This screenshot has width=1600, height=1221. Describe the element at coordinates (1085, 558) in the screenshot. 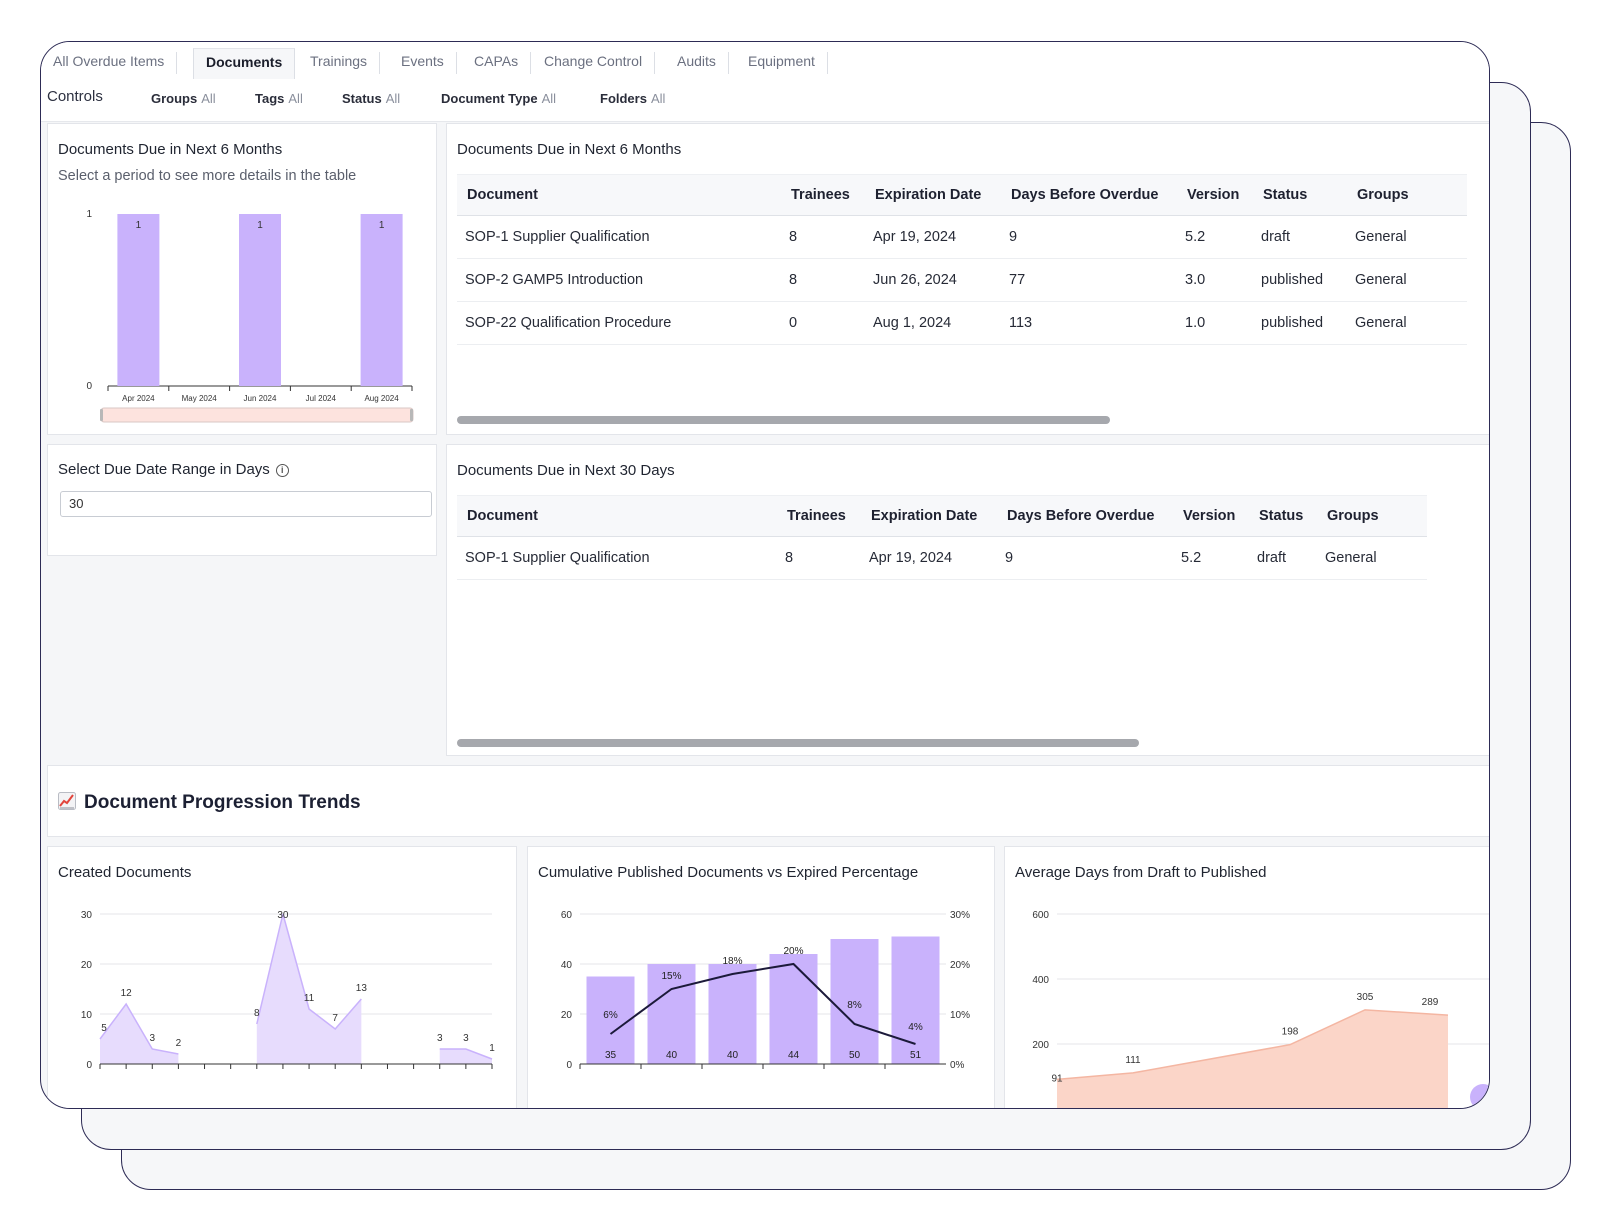

I see `cell-days-before-overdue: 9` at that location.